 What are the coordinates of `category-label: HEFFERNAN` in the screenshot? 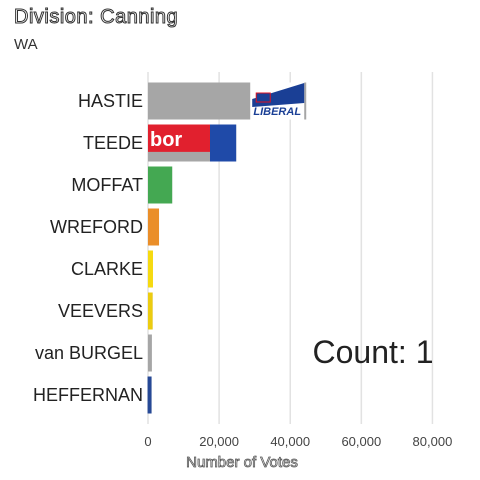 It's located at (88, 395).